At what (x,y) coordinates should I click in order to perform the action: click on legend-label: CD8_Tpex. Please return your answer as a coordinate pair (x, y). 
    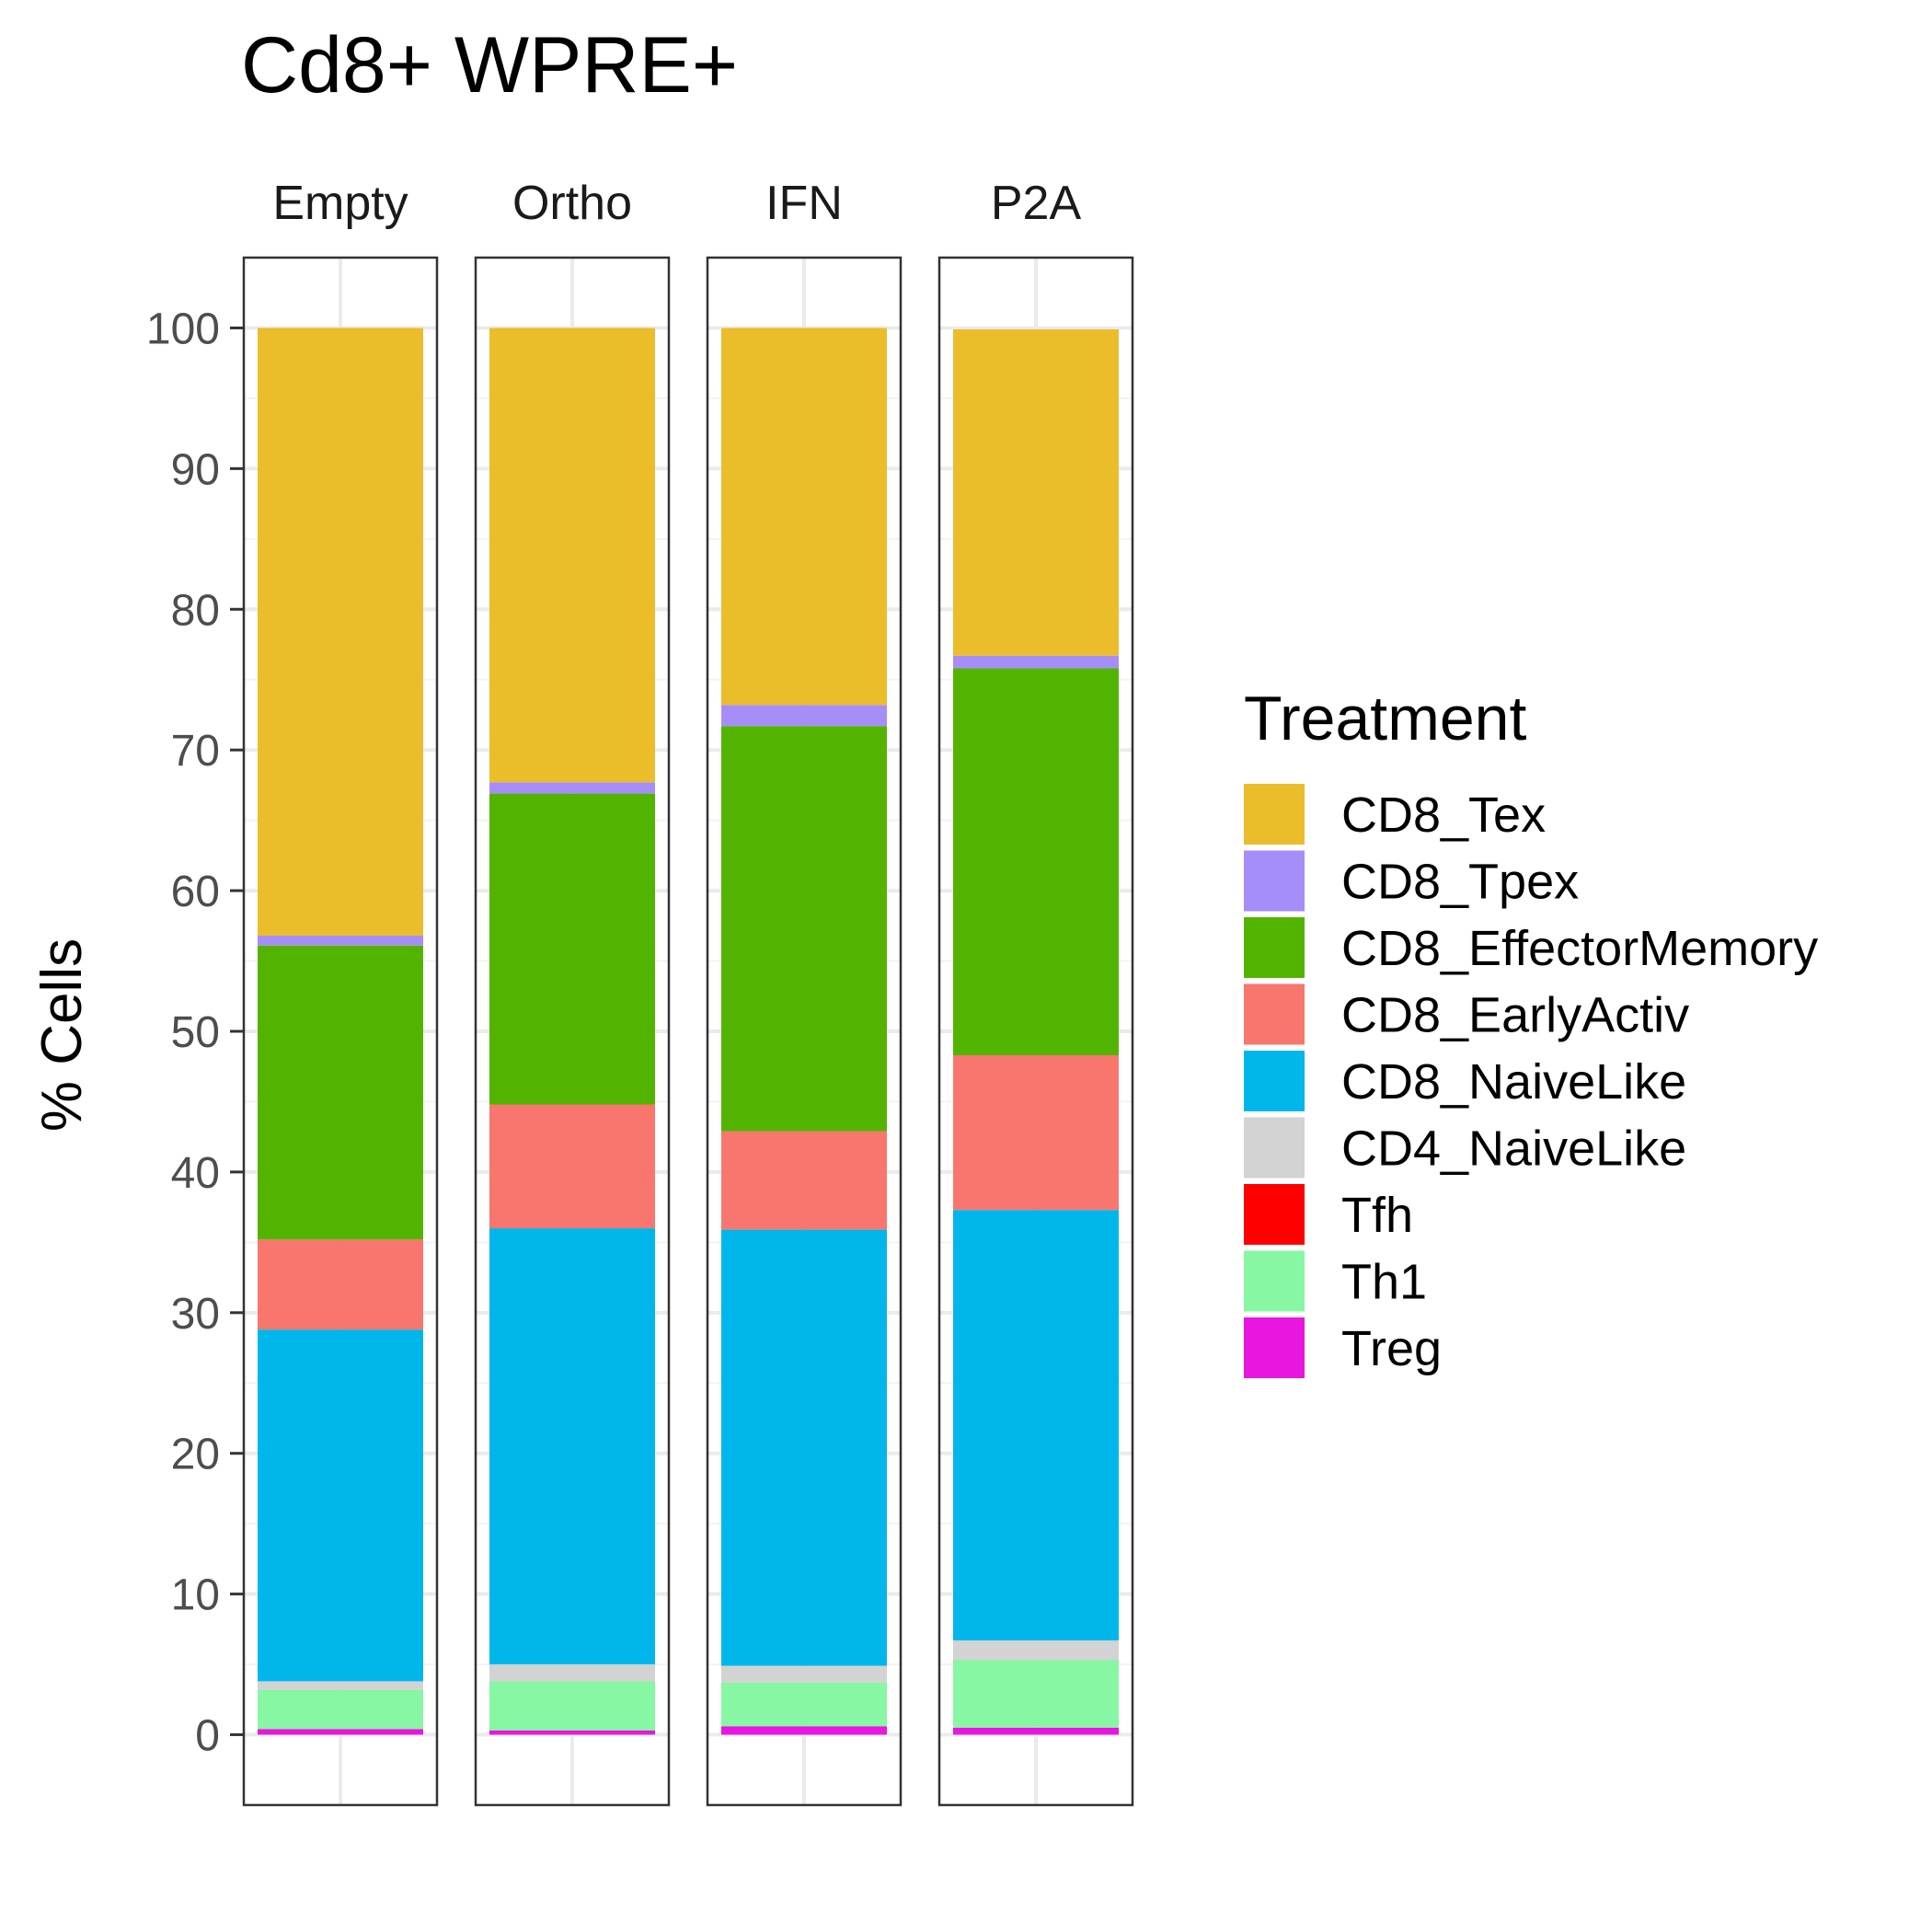
    Looking at the image, I should click on (1460, 882).